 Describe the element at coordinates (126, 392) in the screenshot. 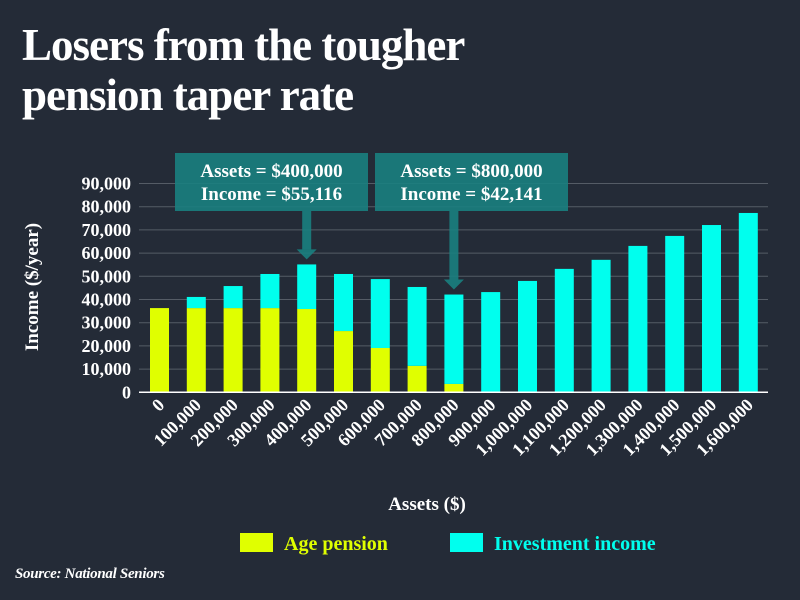

I see `y-tick-label: 0` at that location.